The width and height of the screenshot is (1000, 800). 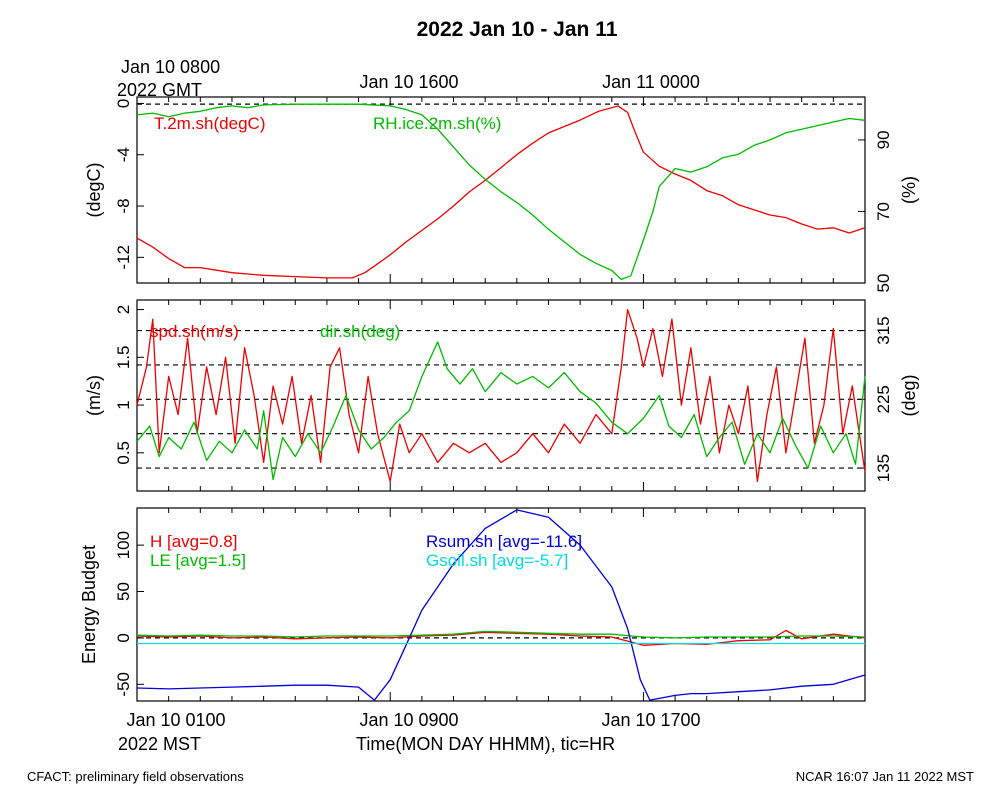 What do you see at coordinates (194, 331) in the screenshot?
I see `series-legend-label: spd.sh(m/s)` at bounding box center [194, 331].